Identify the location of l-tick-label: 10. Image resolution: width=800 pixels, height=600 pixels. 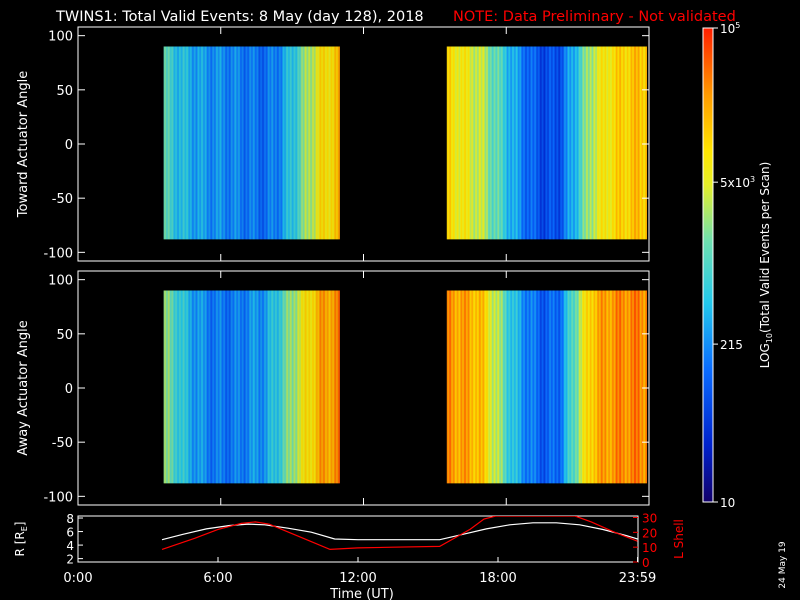
(649, 548).